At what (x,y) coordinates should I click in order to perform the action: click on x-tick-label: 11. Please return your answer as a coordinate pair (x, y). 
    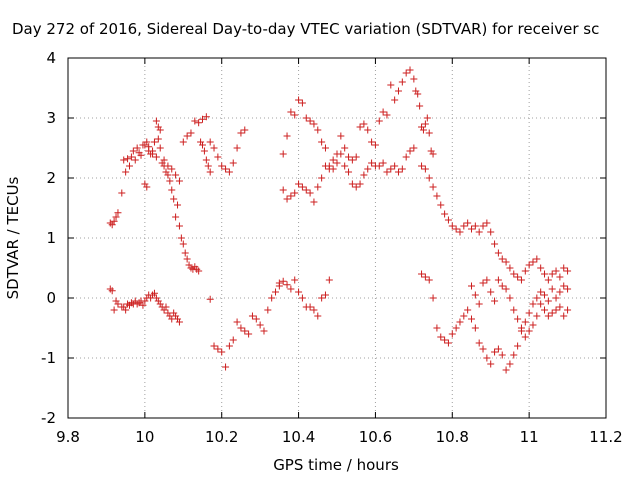
    Looking at the image, I should click on (529, 437).